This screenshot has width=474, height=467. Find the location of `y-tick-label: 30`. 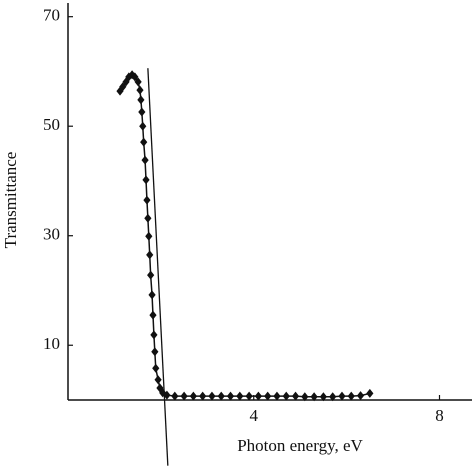

y-tick-label: 30 is located at coordinates (51, 234).